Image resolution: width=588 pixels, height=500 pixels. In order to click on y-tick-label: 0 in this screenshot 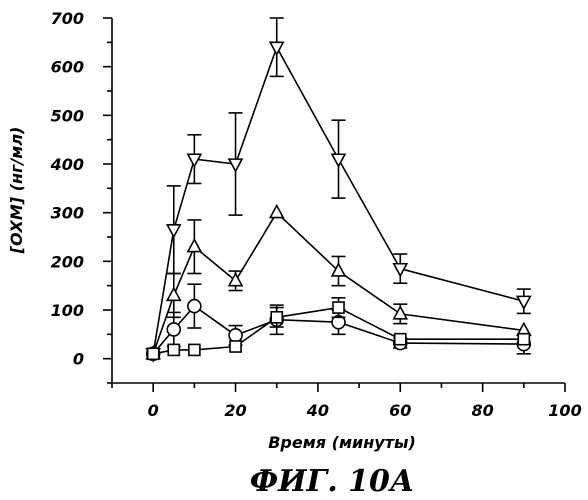, I will do `click(78, 359)`.